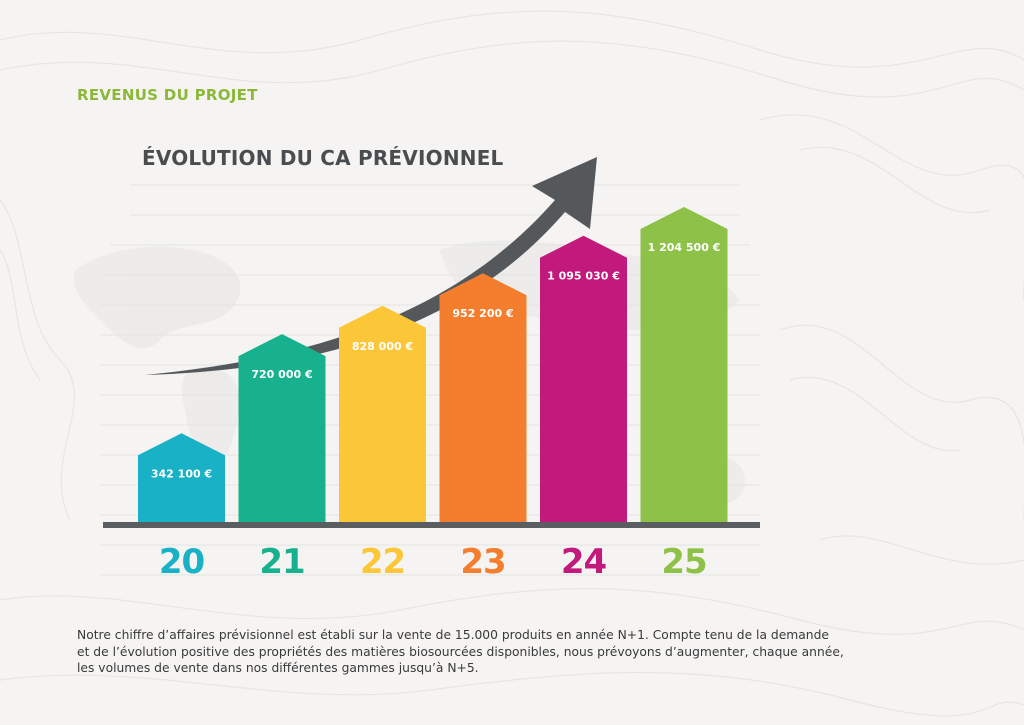 This screenshot has width=1024, height=725. What do you see at coordinates (683, 562) in the screenshot?
I see `x-tick-label: 25` at bounding box center [683, 562].